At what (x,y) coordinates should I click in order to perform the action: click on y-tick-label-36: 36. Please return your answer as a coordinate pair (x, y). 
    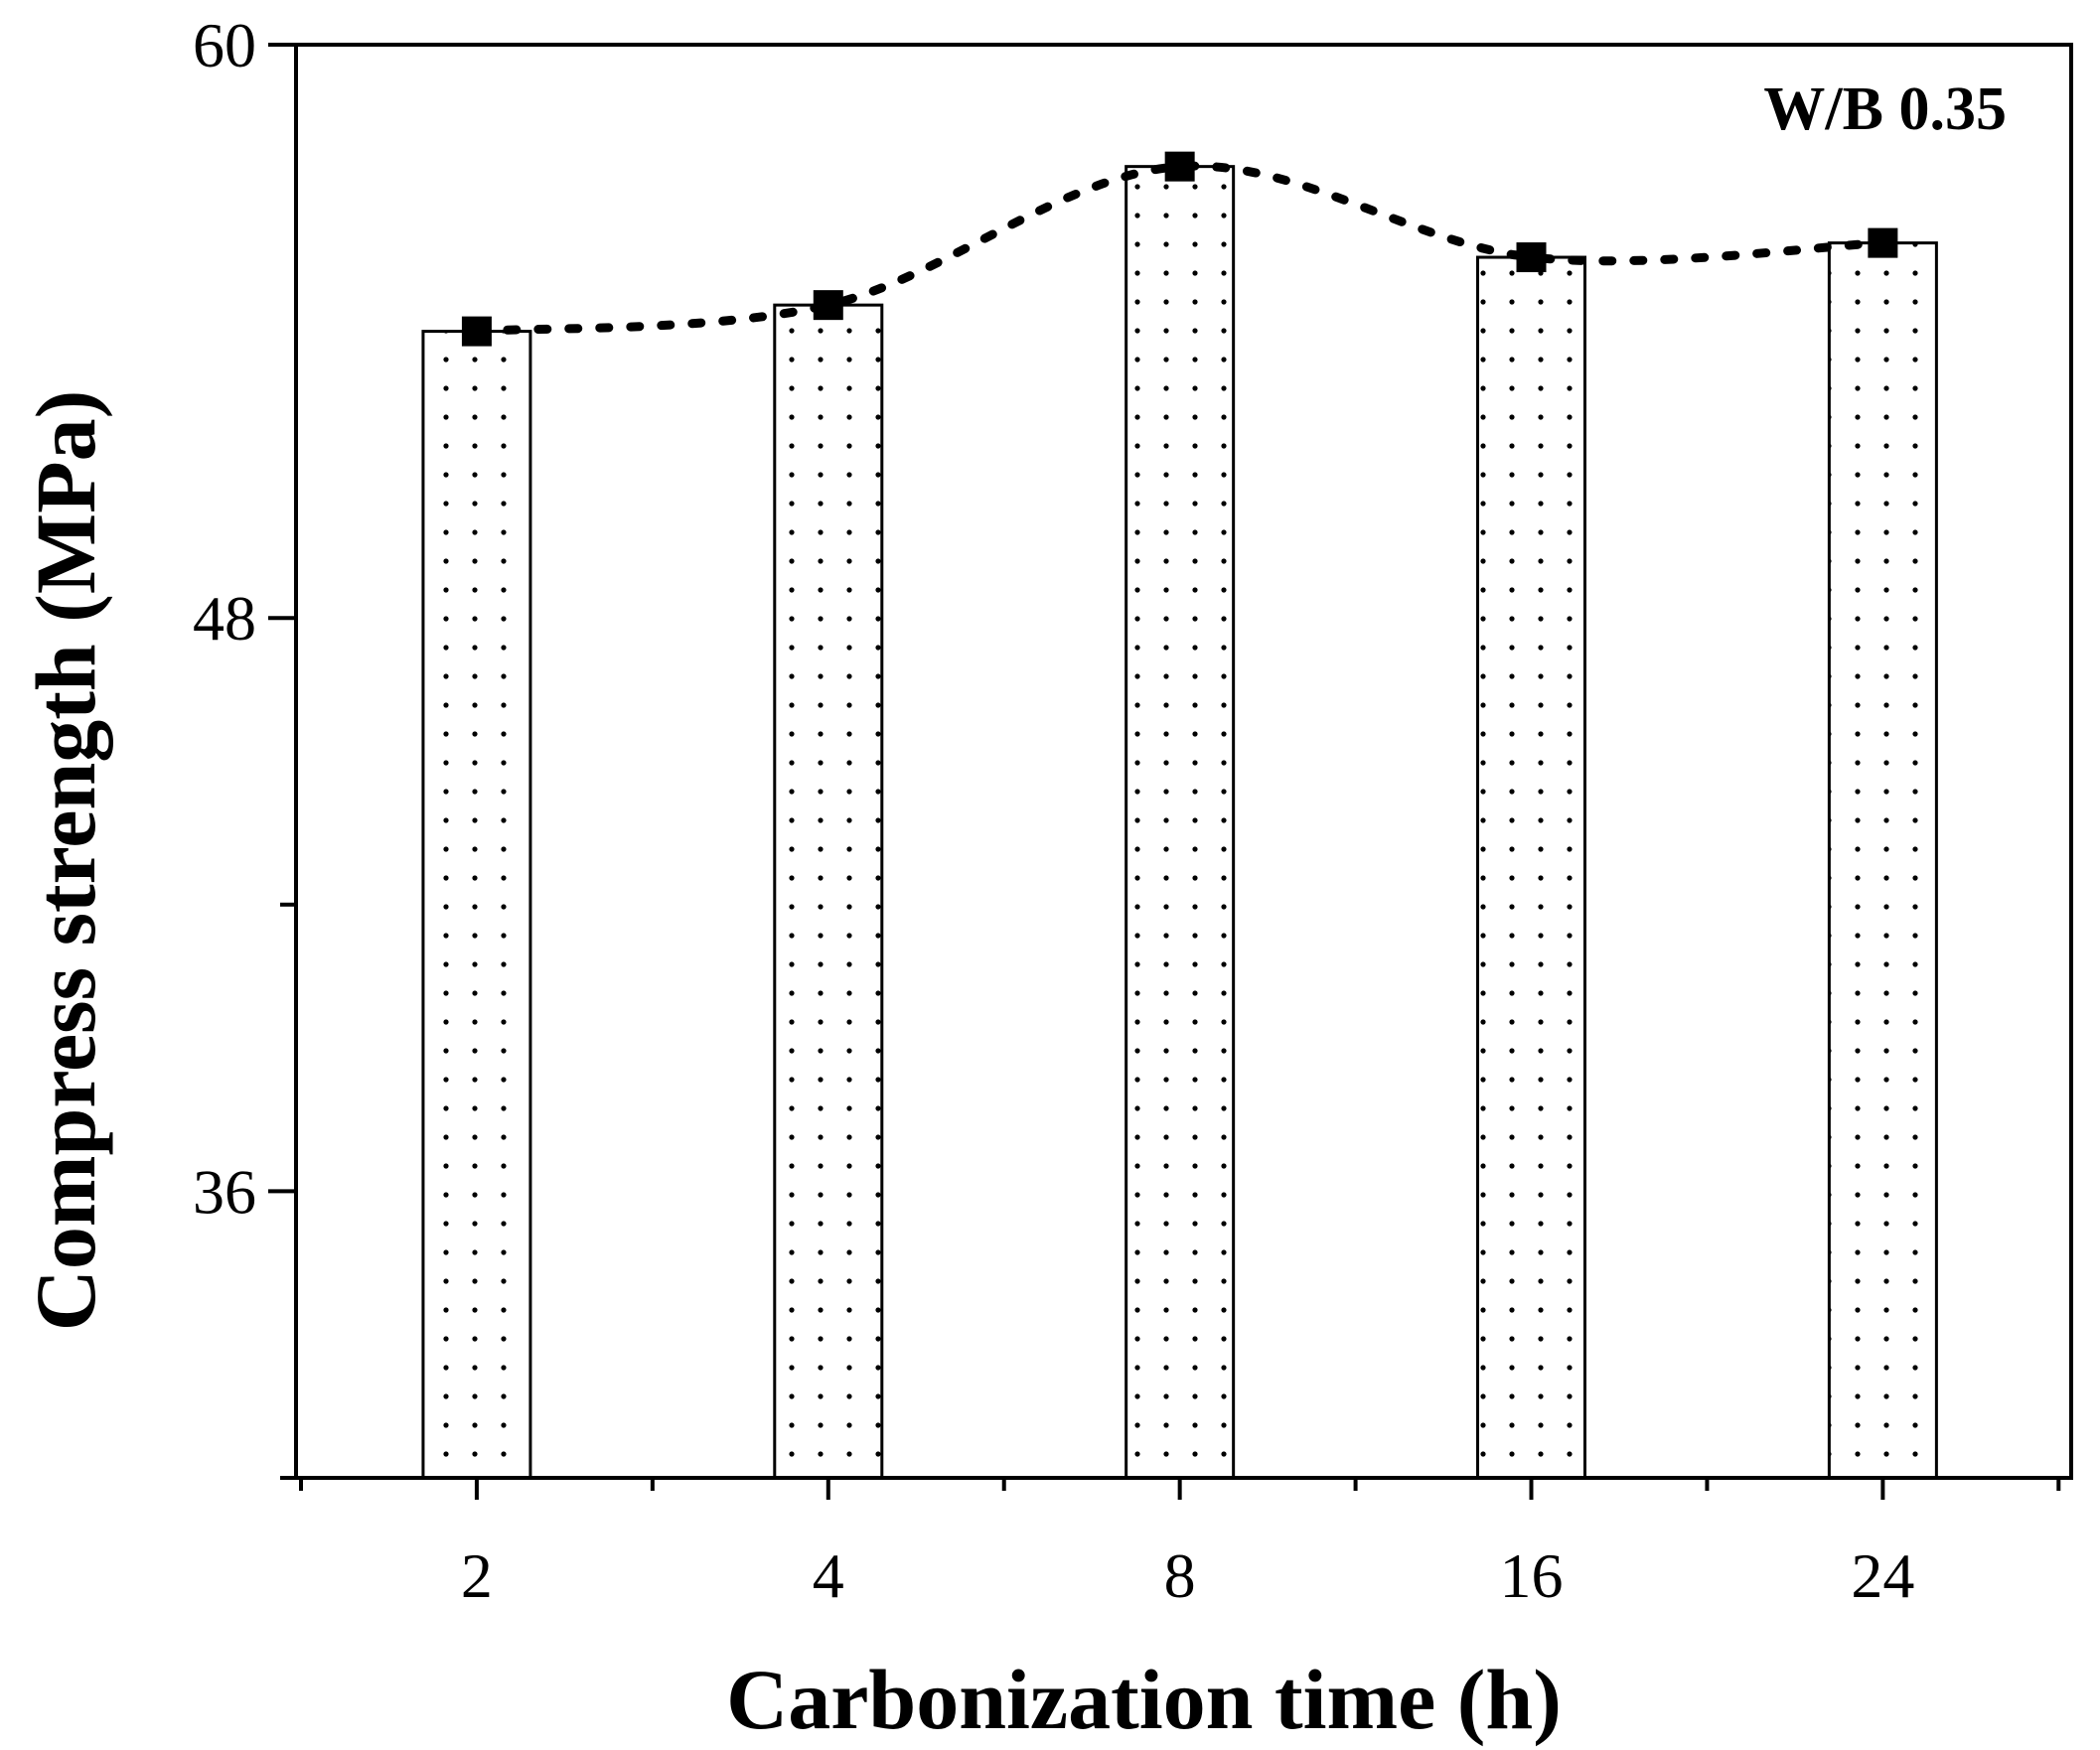
    Looking at the image, I should click on (224, 1191).